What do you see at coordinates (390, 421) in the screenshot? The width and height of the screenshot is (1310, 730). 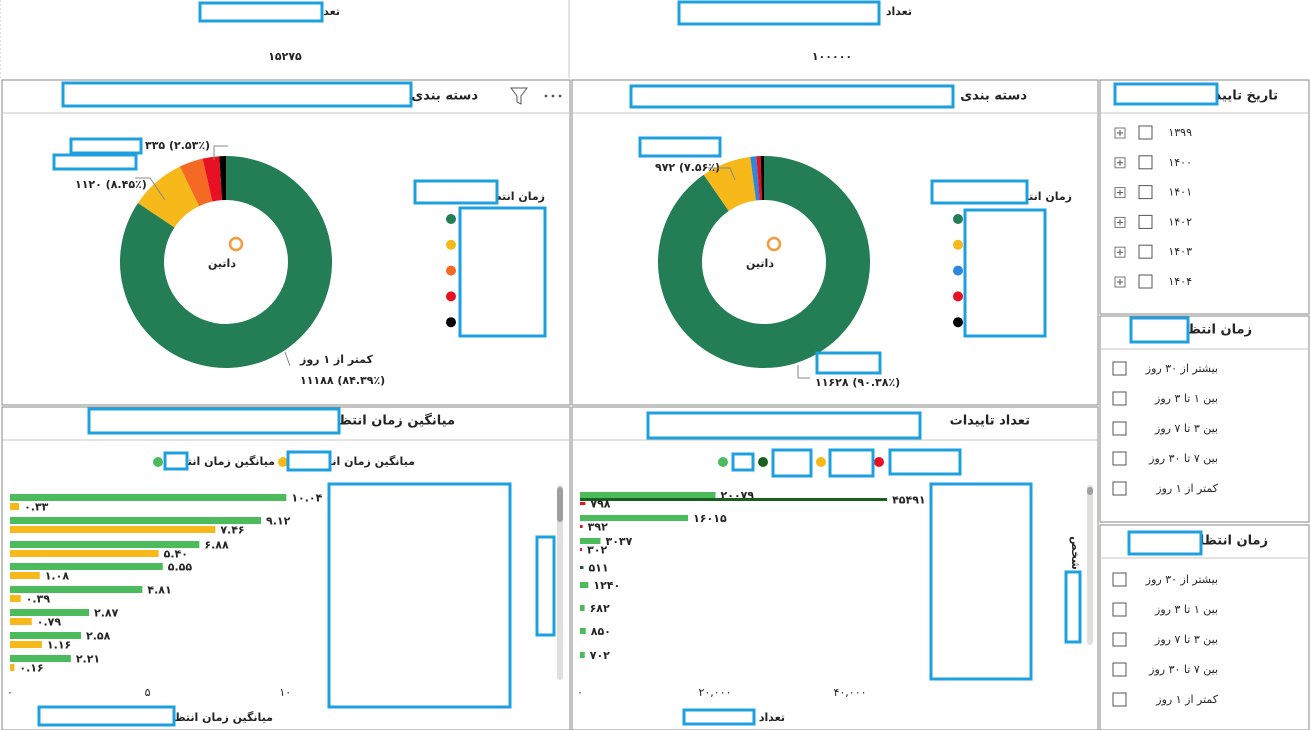 I see `chart-title: میانگین زمان انتظار` at bounding box center [390, 421].